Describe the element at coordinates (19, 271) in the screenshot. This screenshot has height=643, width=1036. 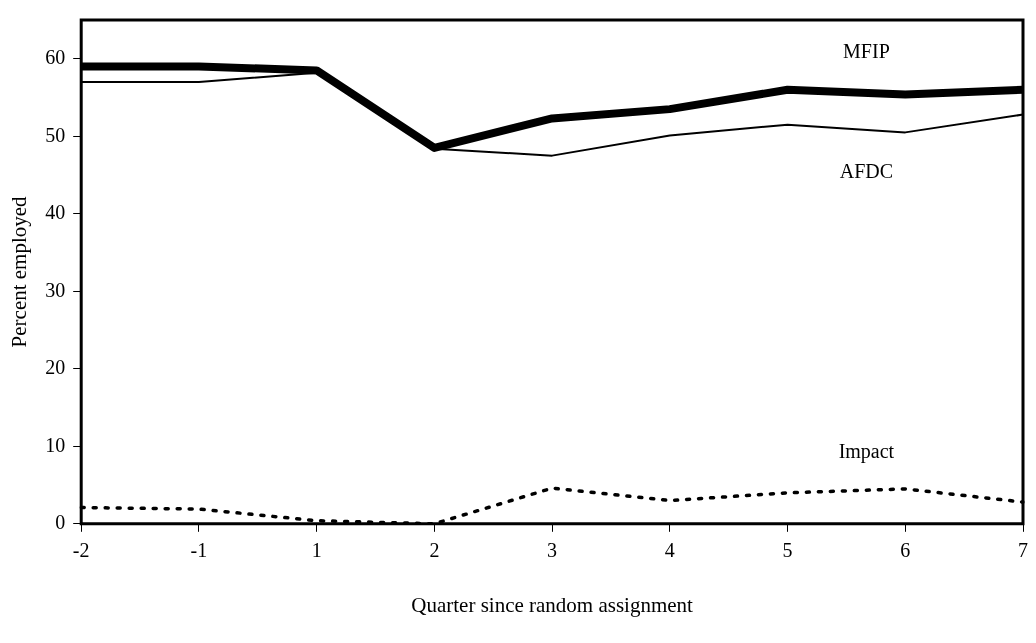
I see `y-axis-title: Percent employed` at that location.